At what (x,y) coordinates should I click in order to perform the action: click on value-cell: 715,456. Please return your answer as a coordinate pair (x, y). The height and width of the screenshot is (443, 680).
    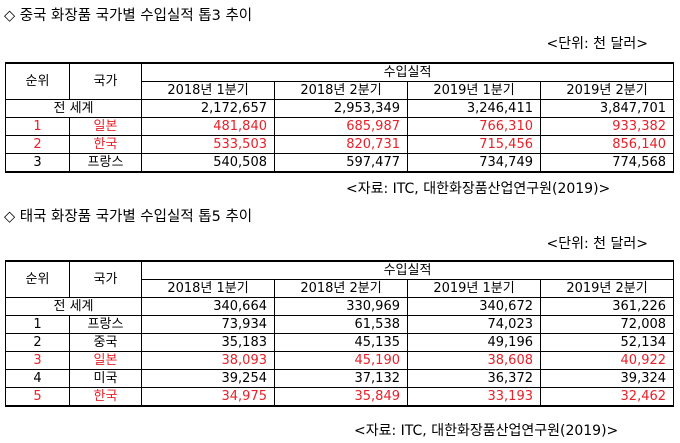
    Looking at the image, I should click on (474, 144).